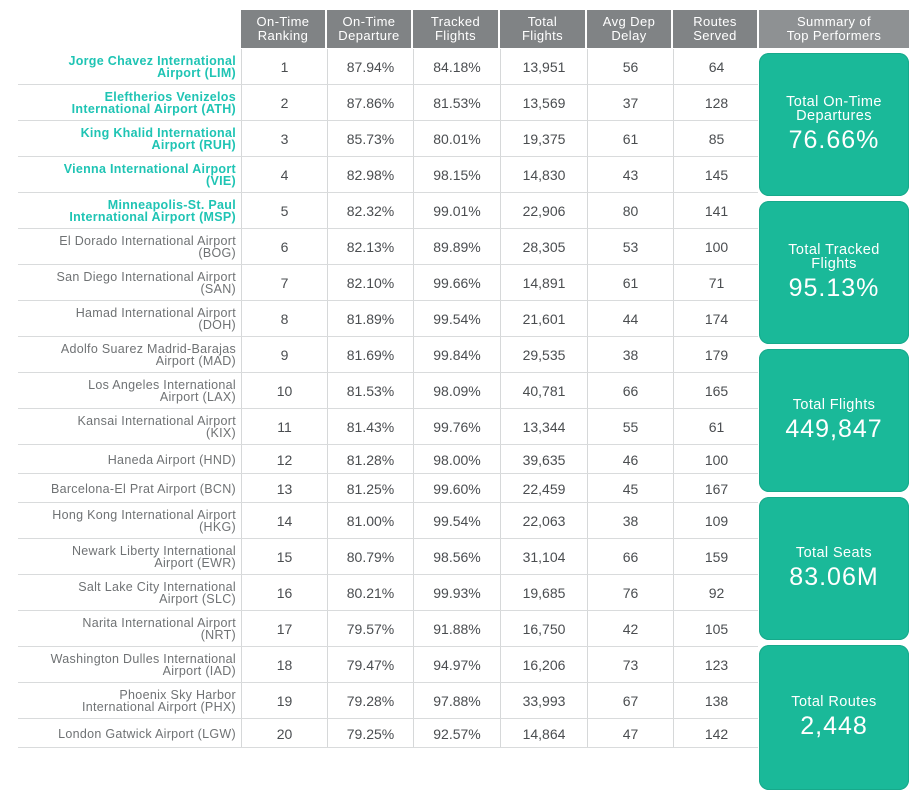 Image resolution: width=920 pixels, height=802 pixels. What do you see at coordinates (834, 287) in the screenshot?
I see `summary-value: 95.13%` at bounding box center [834, 287].